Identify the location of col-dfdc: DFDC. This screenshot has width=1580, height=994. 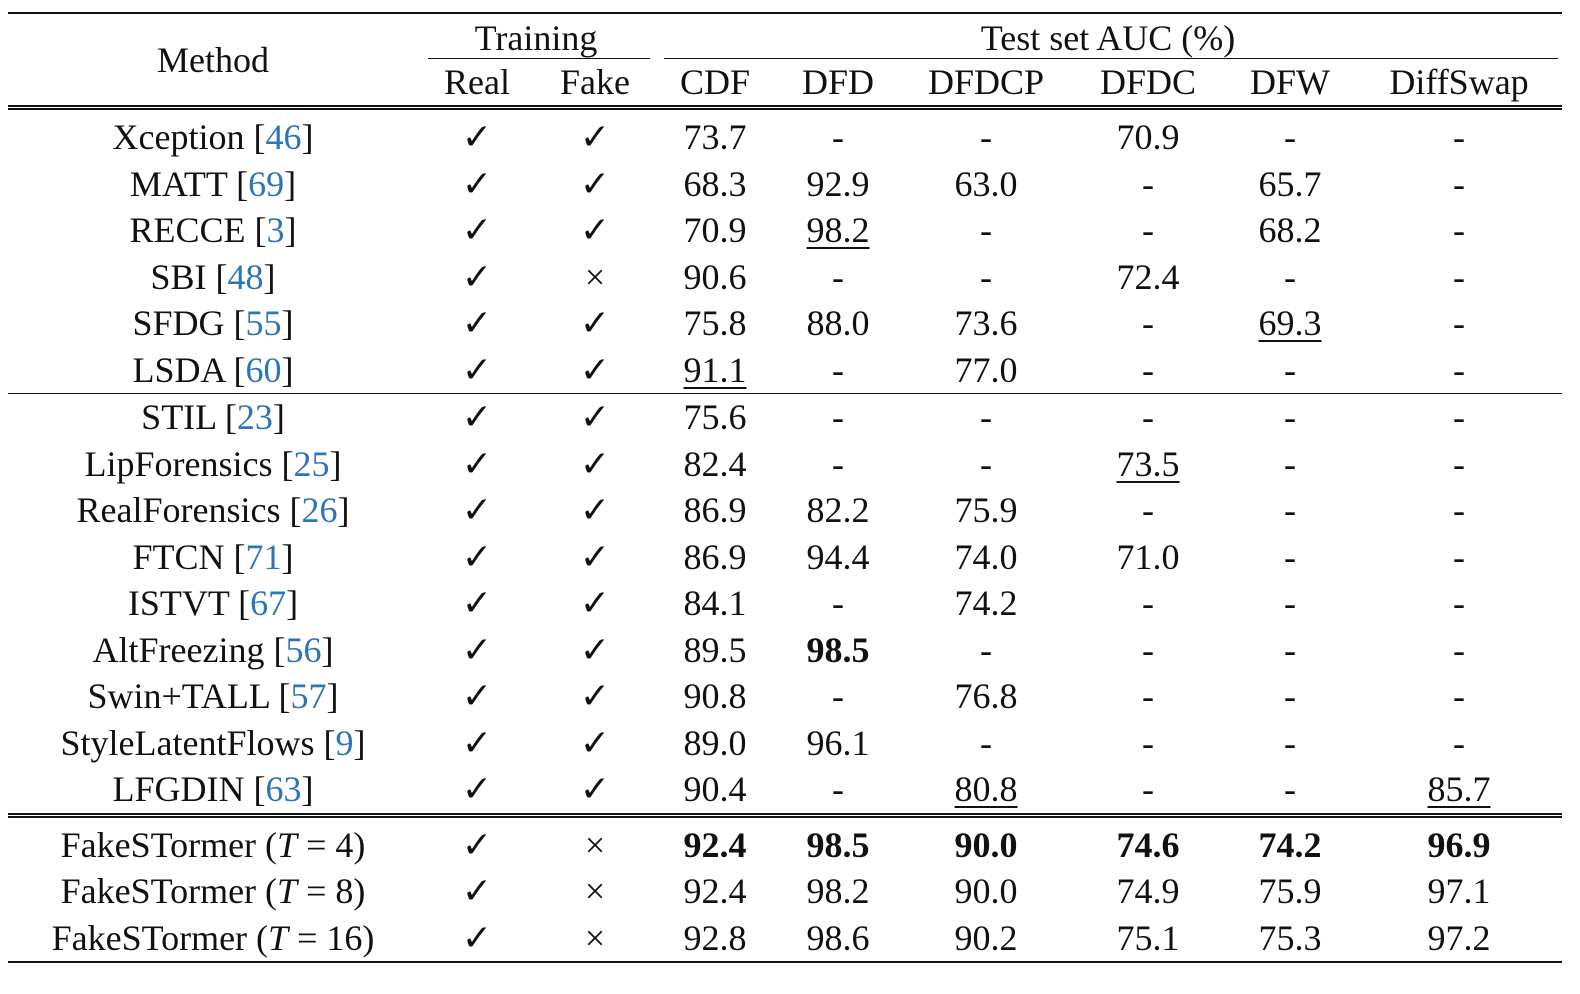
(1148, 83).